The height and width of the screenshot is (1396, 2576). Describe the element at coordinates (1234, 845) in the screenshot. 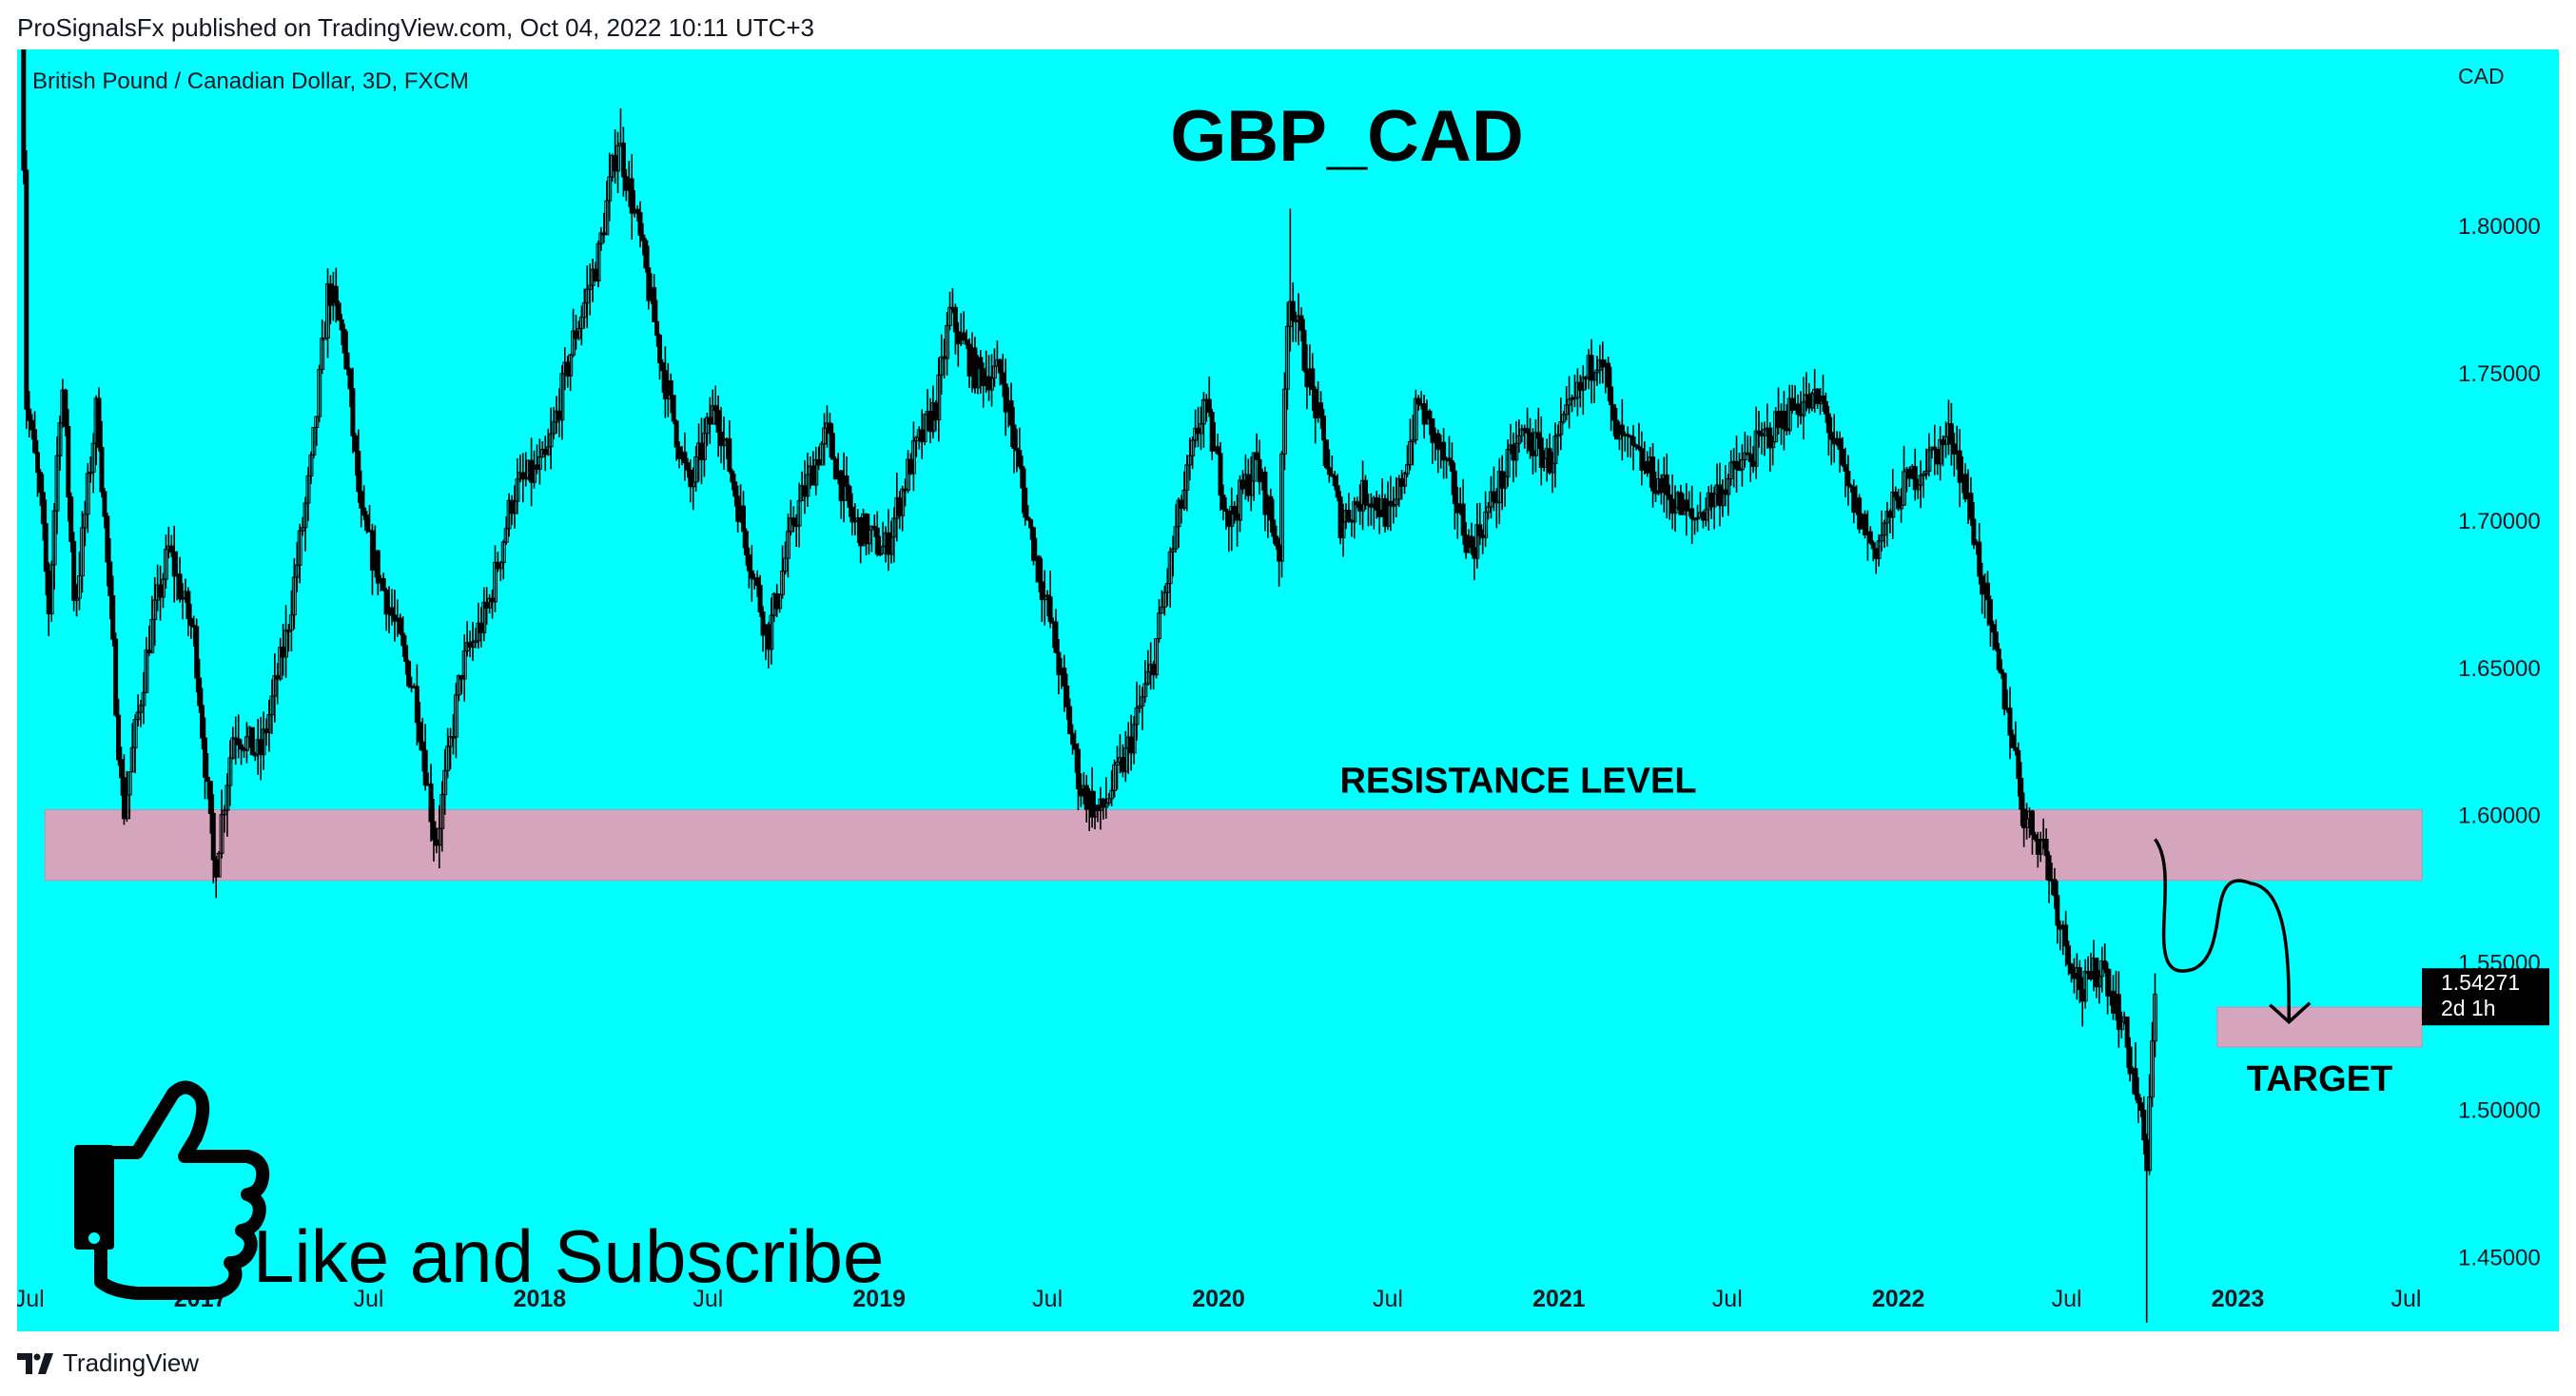

I see `resistance-zone` at that location.